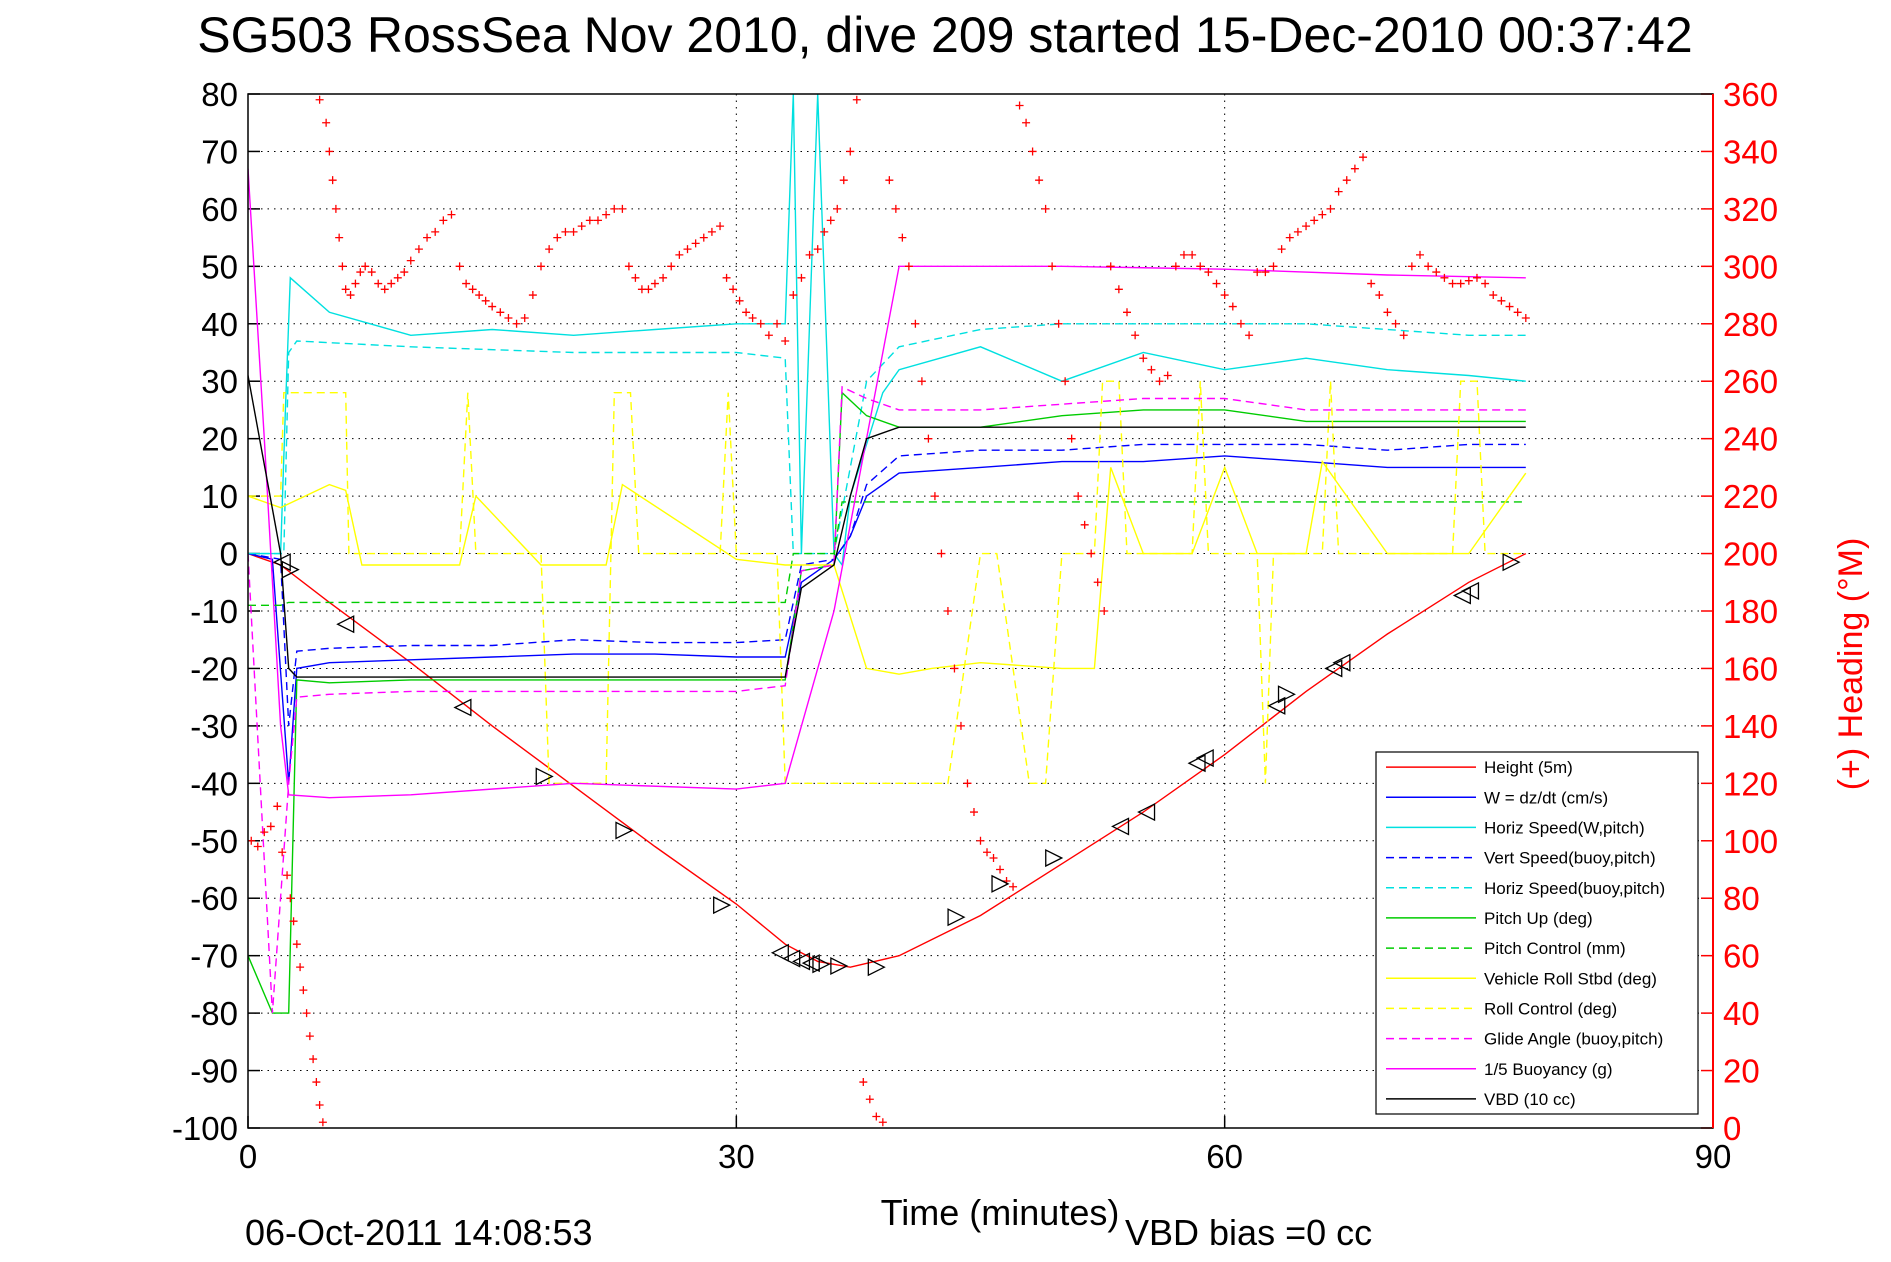 This screenshot has width=1891, height=1262. Describe the element at coordinates (219, 381) in the screenshot. I see `y-tick-label: 30` at that location.